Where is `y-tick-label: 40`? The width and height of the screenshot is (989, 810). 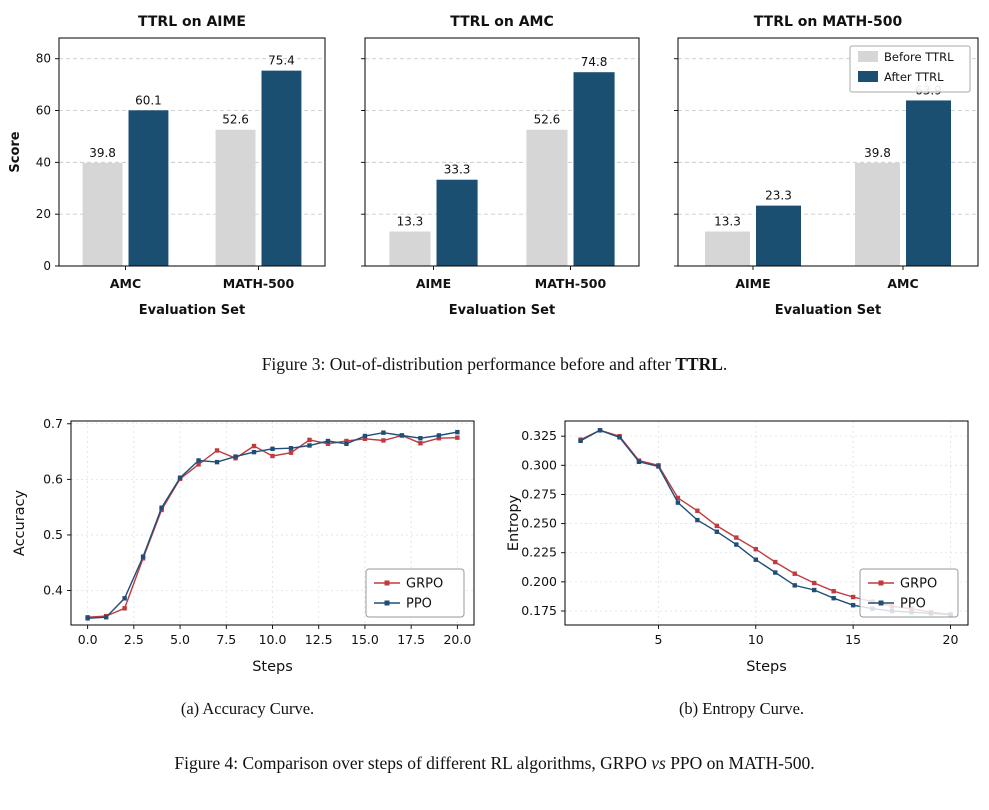
y-tick-label: 40 is located at coordinates (43, 162).